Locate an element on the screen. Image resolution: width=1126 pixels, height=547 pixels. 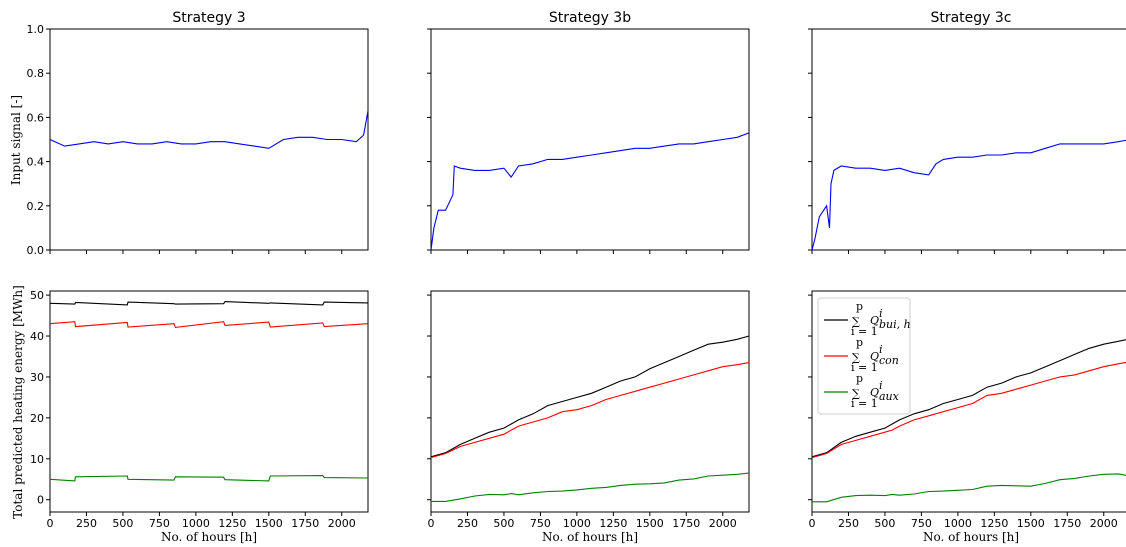
y-axis-label-top: Input signal [-] is located at coordinates (16, 140).